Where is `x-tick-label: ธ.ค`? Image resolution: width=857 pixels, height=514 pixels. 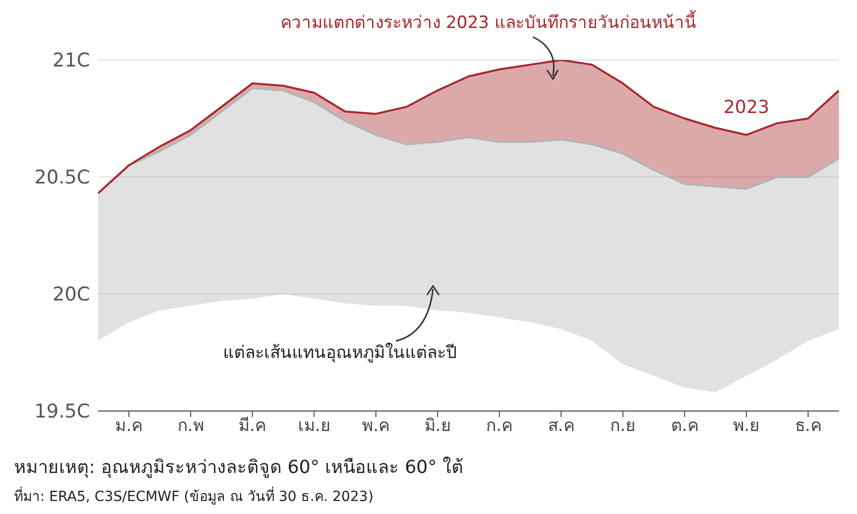 x-tick-label: ธ.ค is located at coordinates (808, 426).